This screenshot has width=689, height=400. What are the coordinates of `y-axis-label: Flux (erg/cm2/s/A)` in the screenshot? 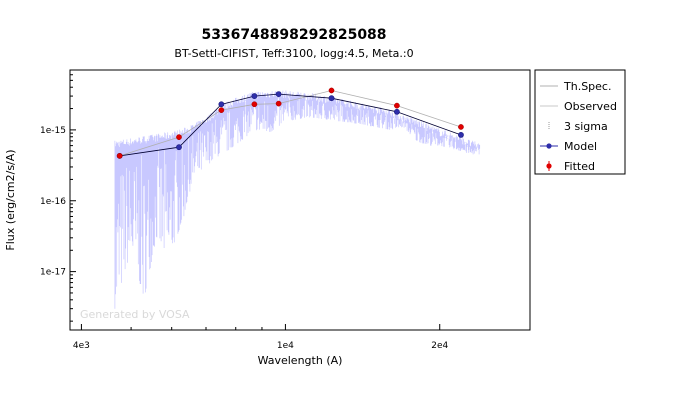 It's located at (10, 199).